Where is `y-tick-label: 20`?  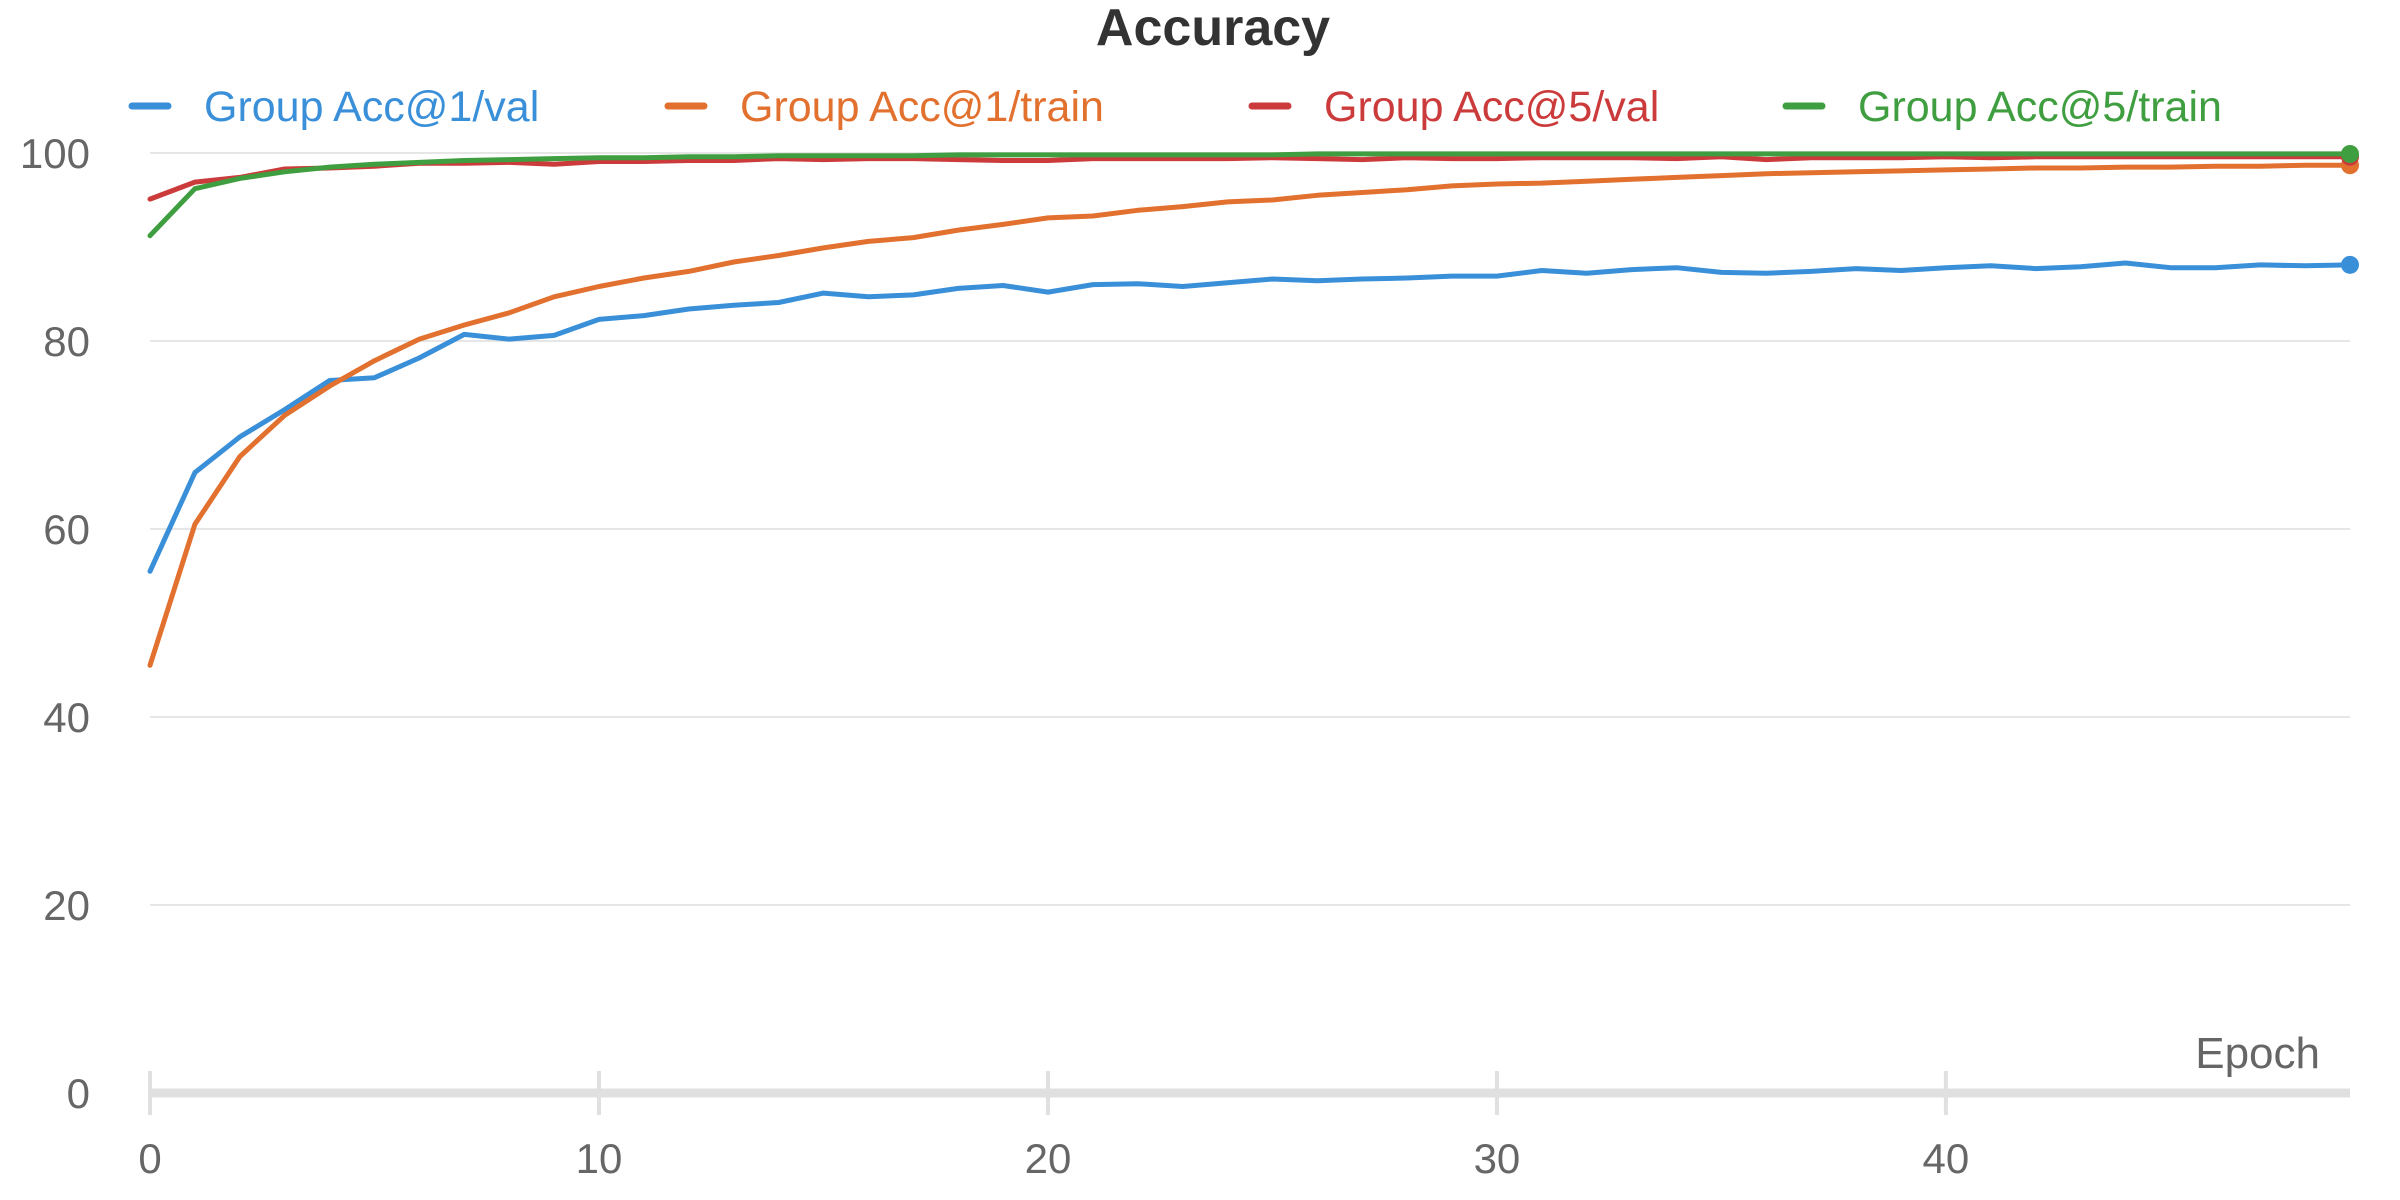
y-tick-label: 20 is located at coordinates (66, 905).